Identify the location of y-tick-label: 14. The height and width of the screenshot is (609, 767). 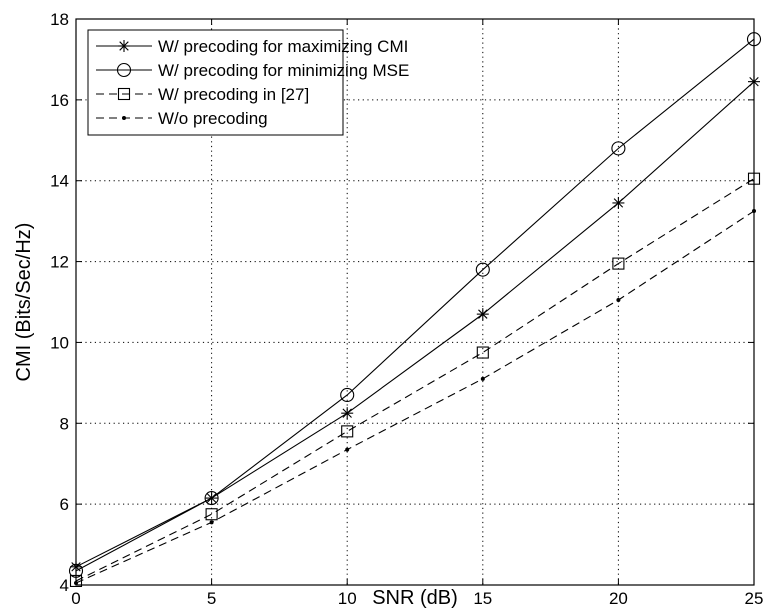
(59, 181).